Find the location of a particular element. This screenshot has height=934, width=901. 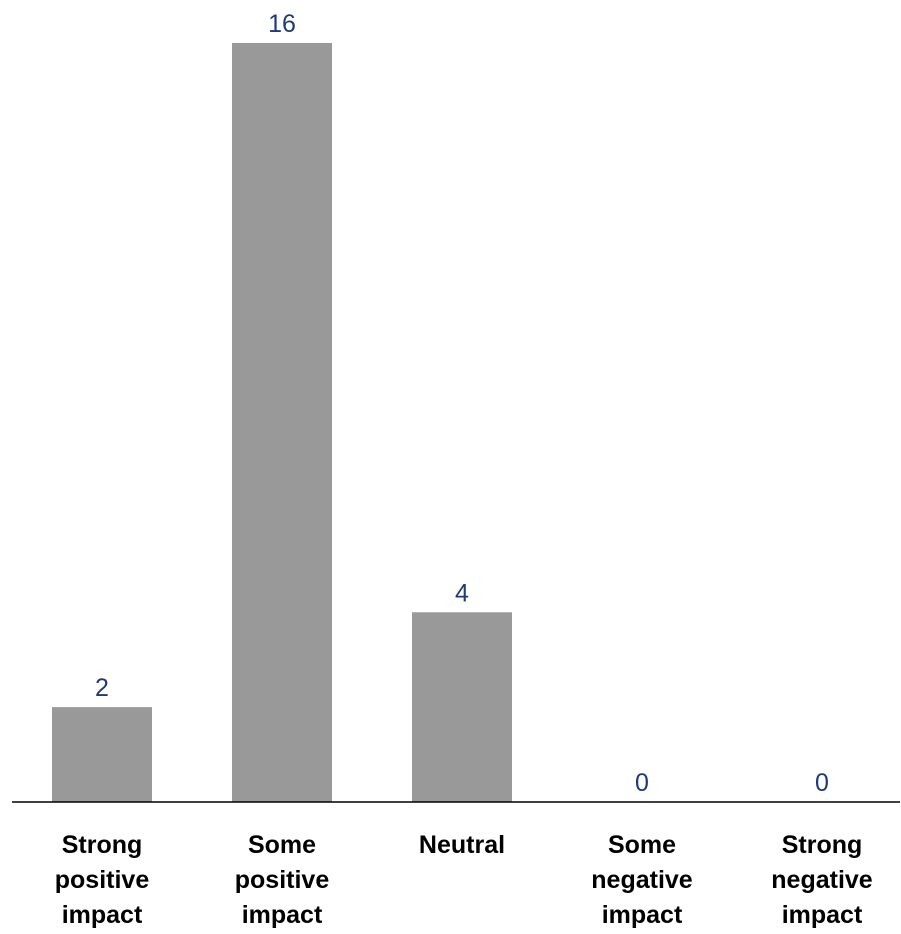

category-label-1: Some positive impact is located at coordinates (282, 880).